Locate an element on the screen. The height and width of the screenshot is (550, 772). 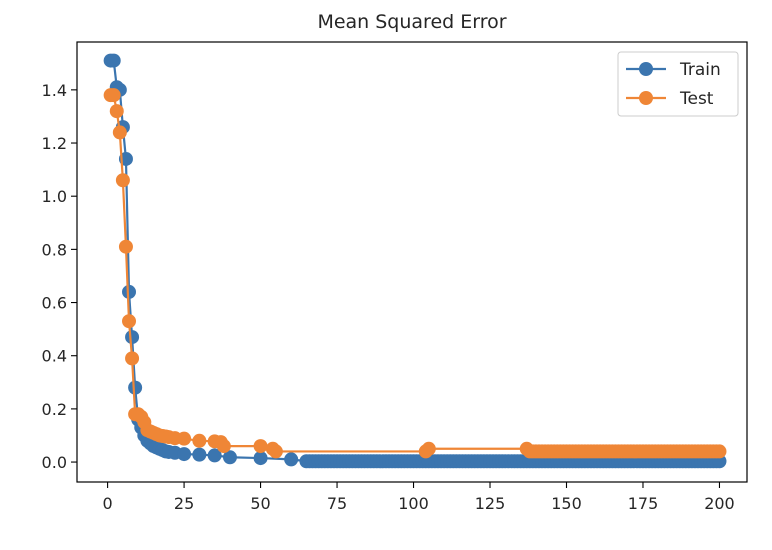
x-tick-label: 75 is located at coordinates (337, 503).